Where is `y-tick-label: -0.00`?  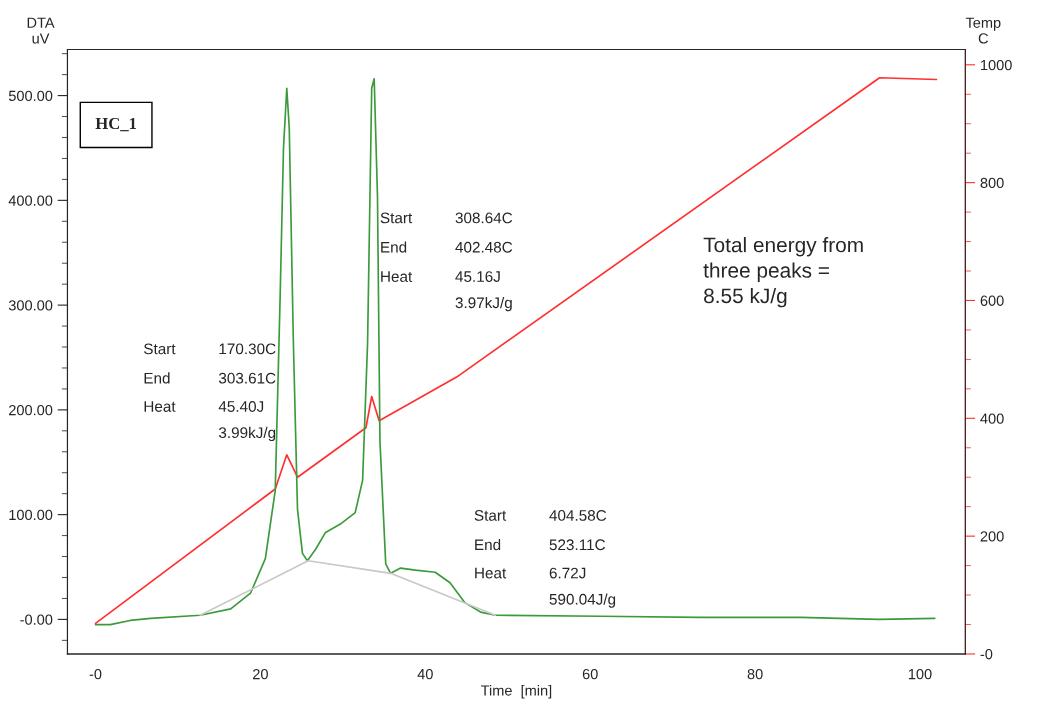 y-tick-label: -0.00 is located at coordinates (36, 619).